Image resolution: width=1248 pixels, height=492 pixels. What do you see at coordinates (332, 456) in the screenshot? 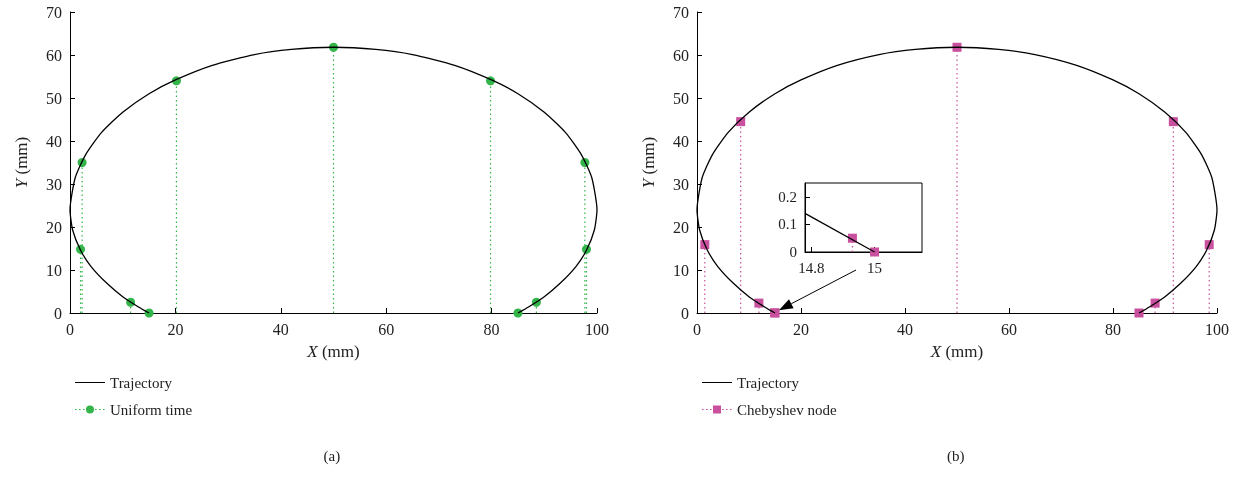
I see `text: (a)` at bounding box center [332, 456].